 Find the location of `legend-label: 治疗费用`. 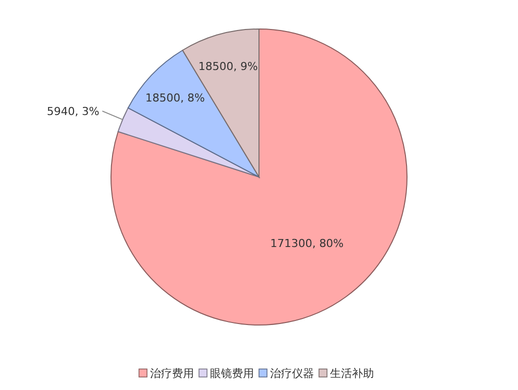

legend-label: 治疗费用 is located at coordinates (172, 373).